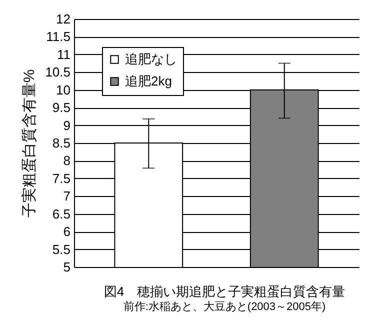  Describe the element at coordinates (66, 267) in the screenshot. I see `y-tick-label: 5` at that location.